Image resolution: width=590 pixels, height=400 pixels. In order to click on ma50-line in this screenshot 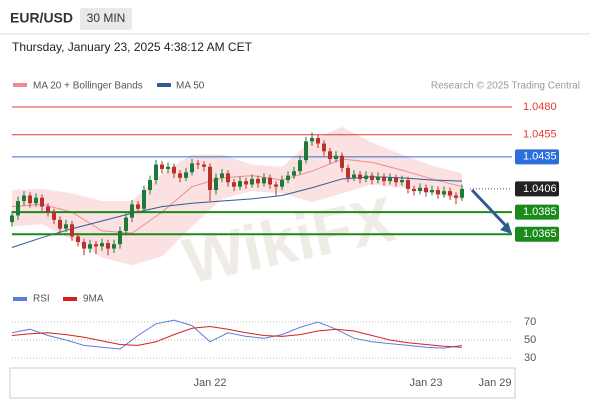, I will do `click(237, 212)`.